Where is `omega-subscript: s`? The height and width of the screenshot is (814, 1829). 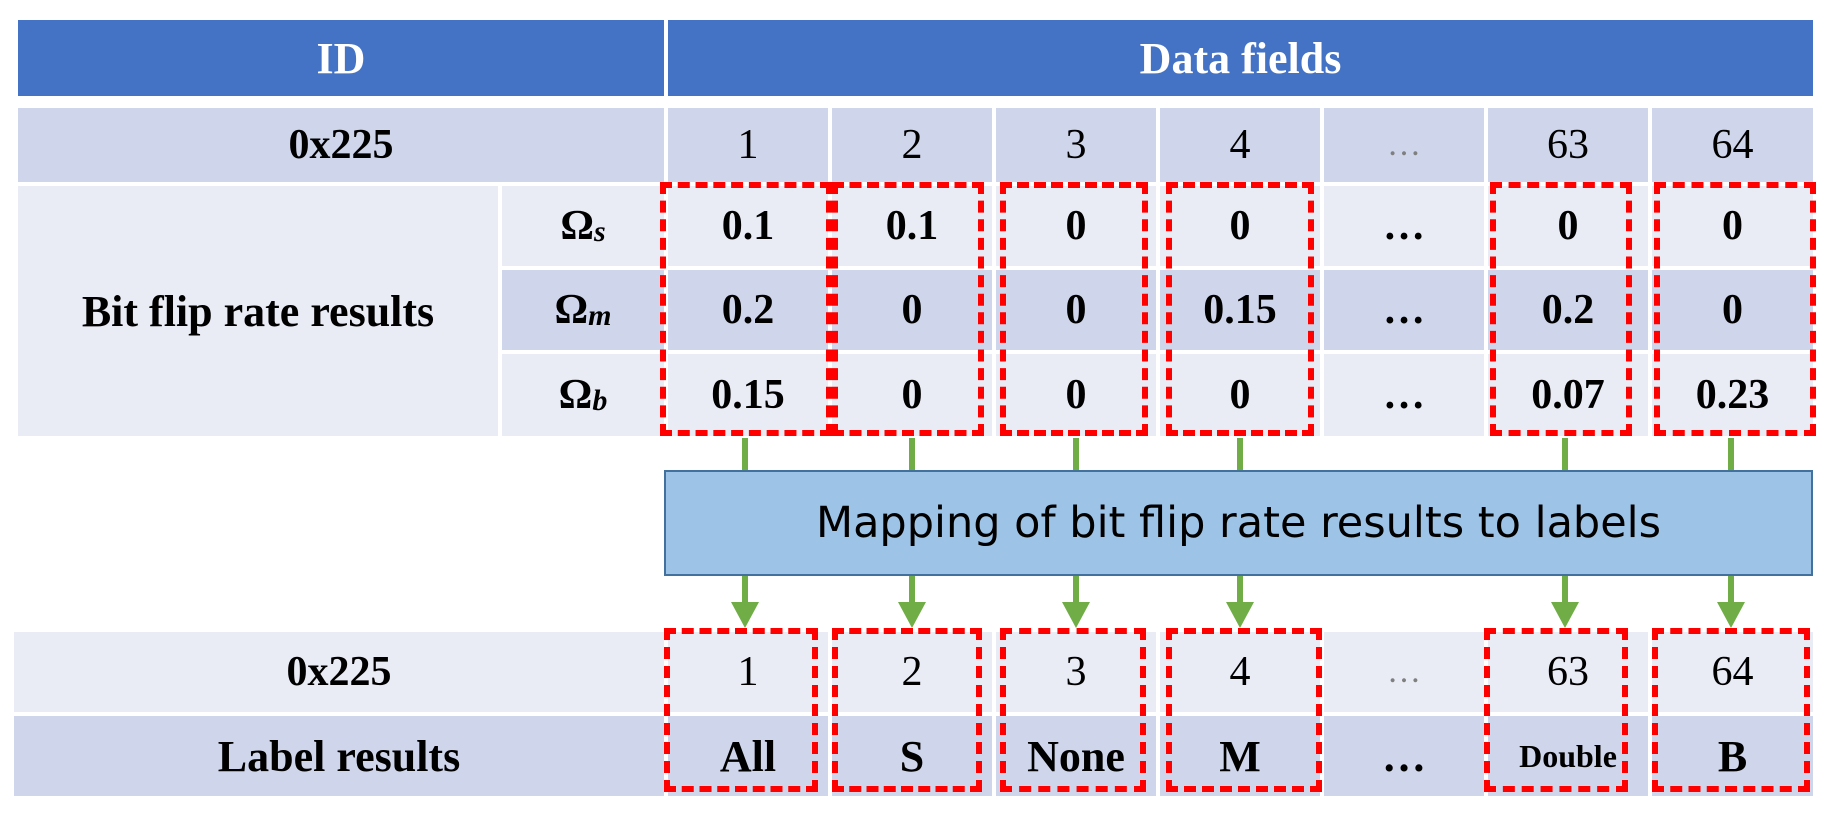
omega-subscript: s is located at coordinates (599, 231).